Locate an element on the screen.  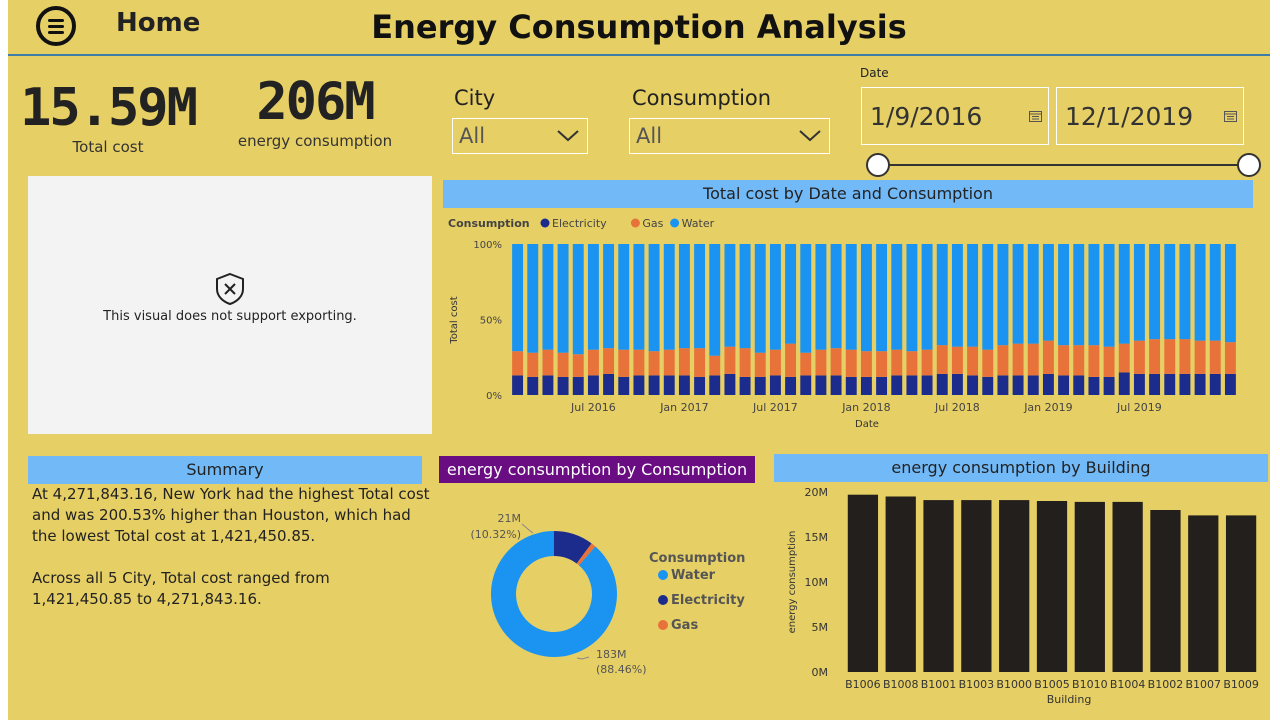
building-y-tick-label: 15M is located at coordinates (817, 537).